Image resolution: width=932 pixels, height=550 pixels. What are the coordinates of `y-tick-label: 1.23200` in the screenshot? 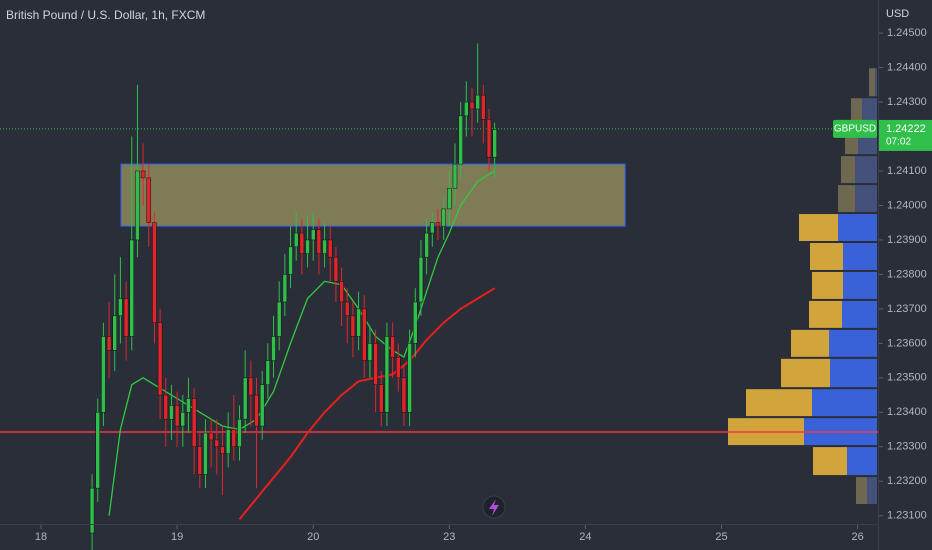 It's located at (907, 481).